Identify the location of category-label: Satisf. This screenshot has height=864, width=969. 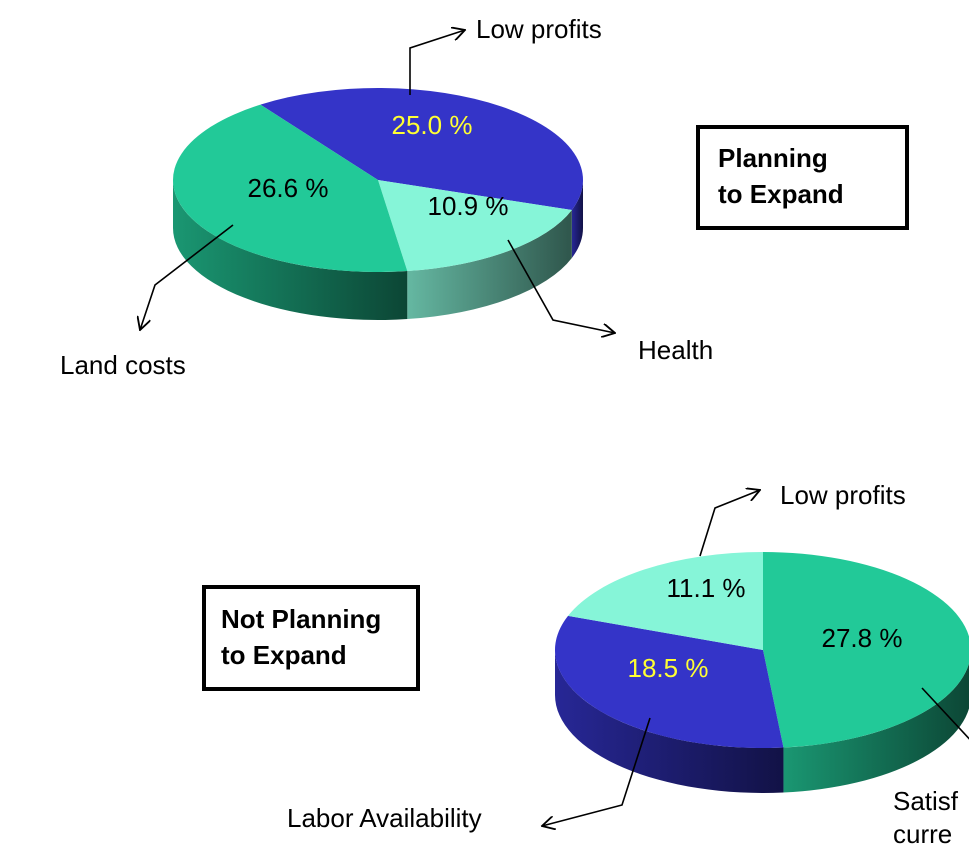
(926, 801).